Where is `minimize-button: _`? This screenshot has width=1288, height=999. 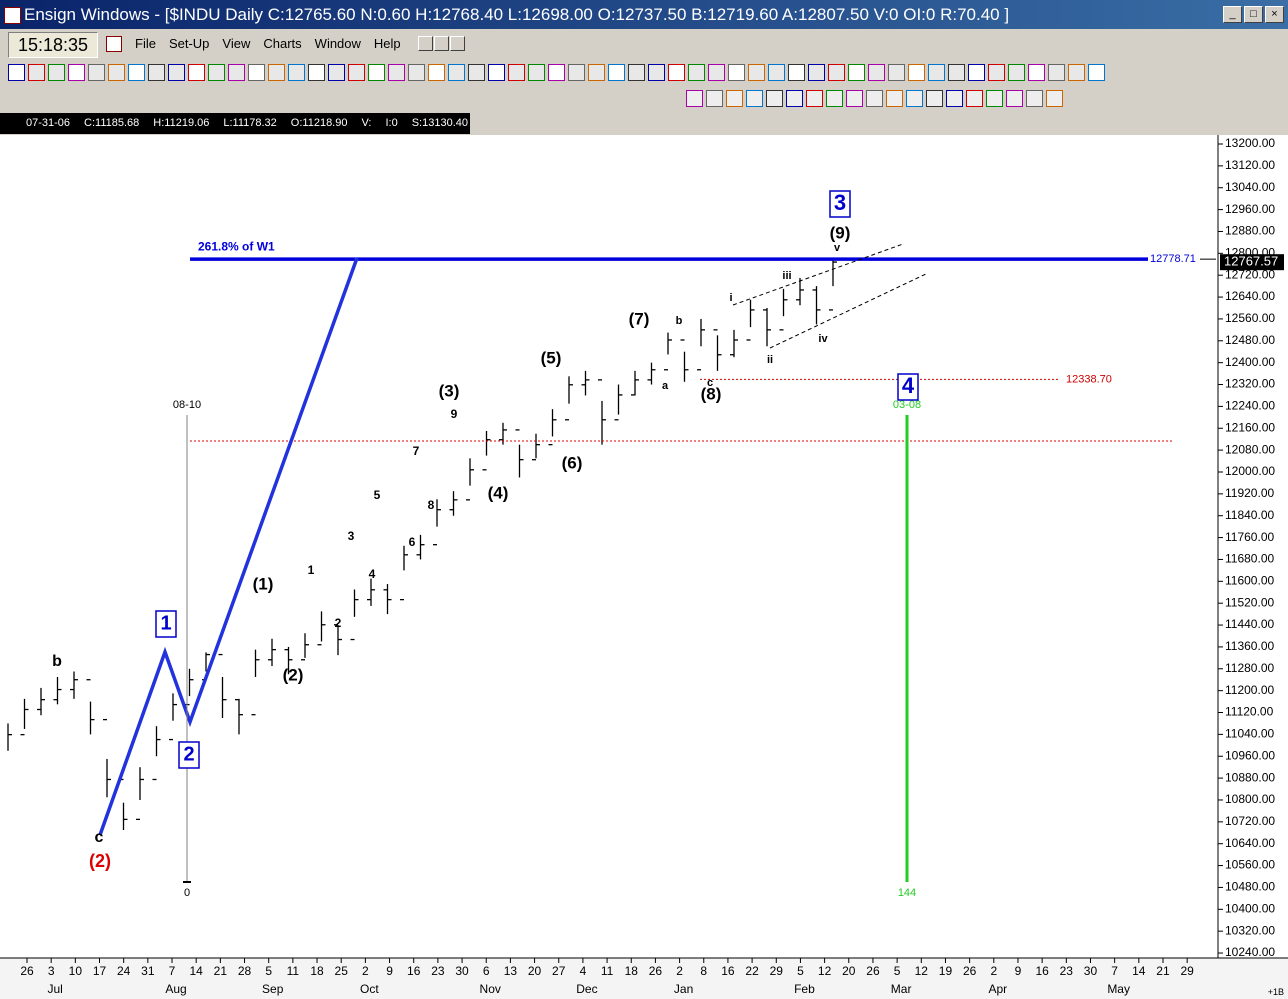
minimize-button: _ is located at coordinates (1232, 14).